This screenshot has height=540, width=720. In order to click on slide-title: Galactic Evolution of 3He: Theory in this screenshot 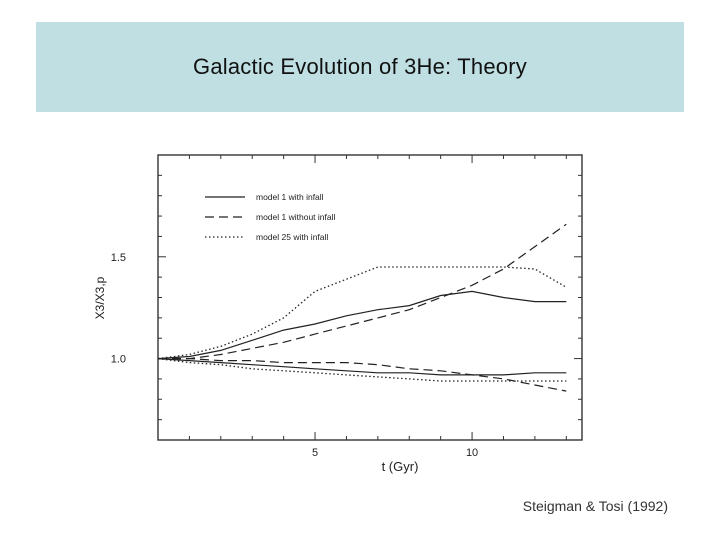, I will do `click(360, 66)`.